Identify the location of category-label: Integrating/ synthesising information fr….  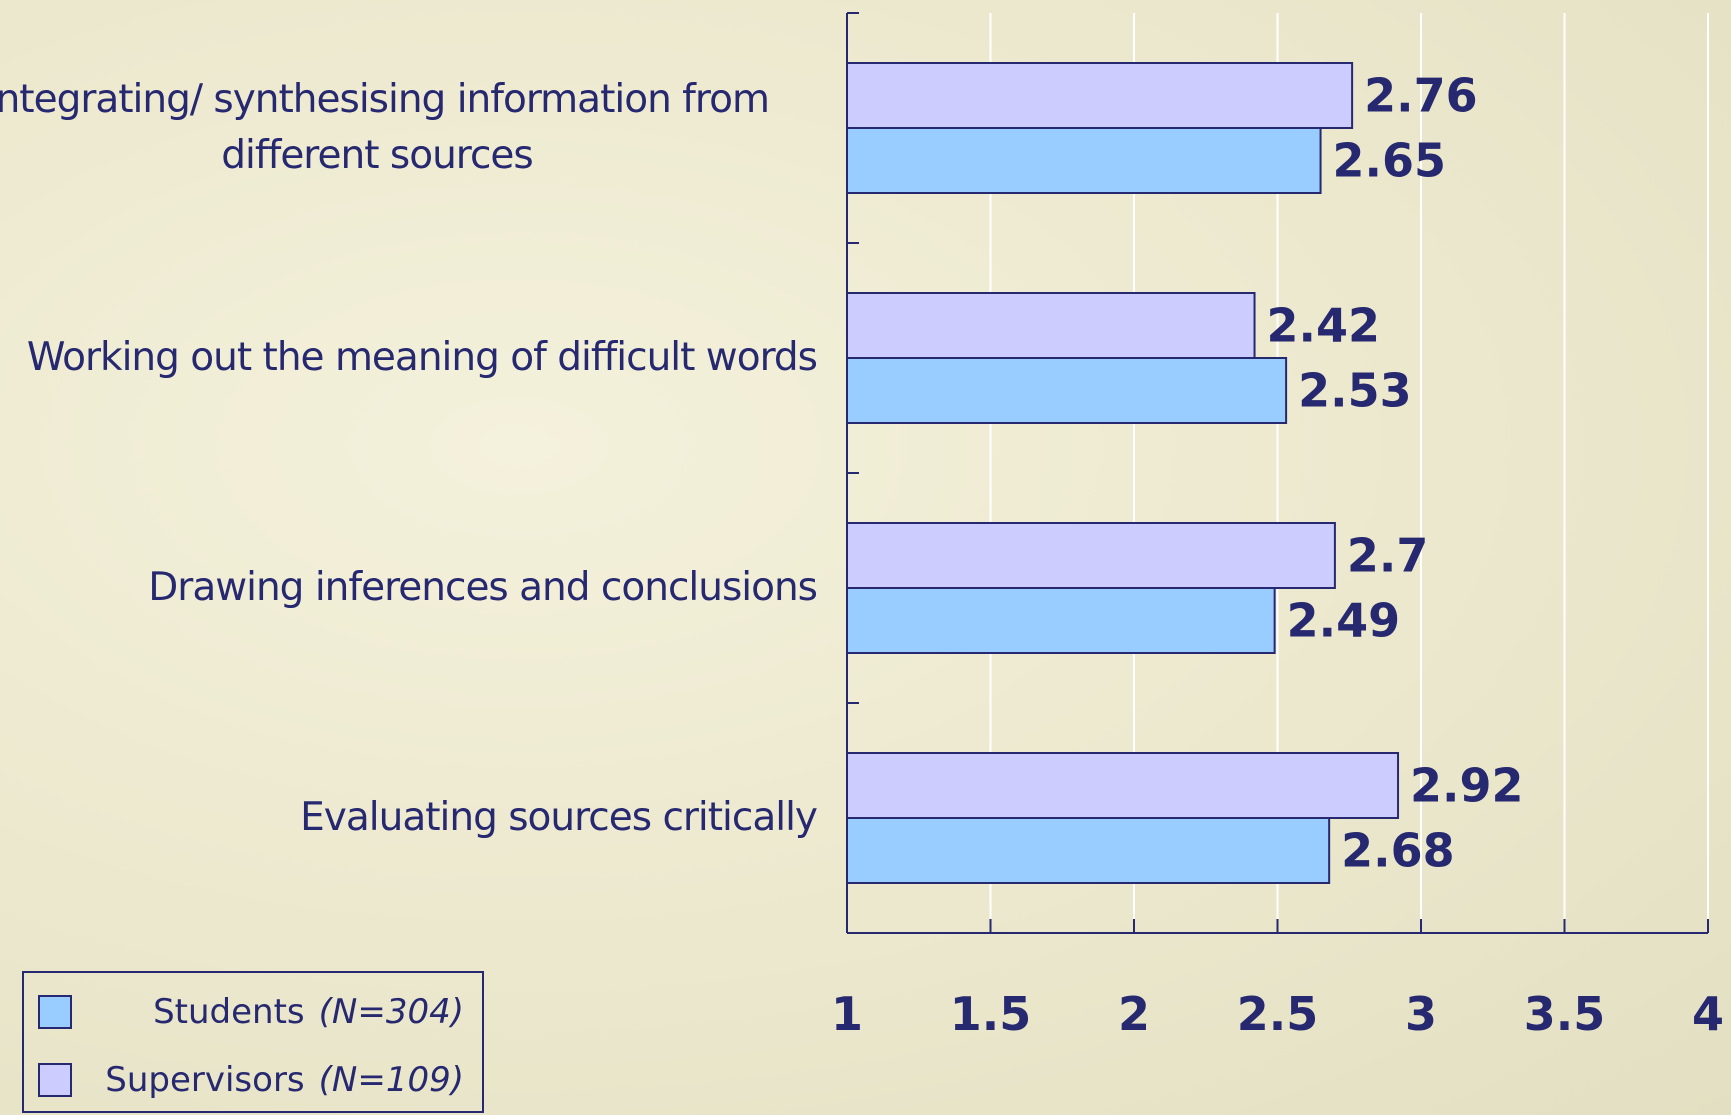
(408, 128).